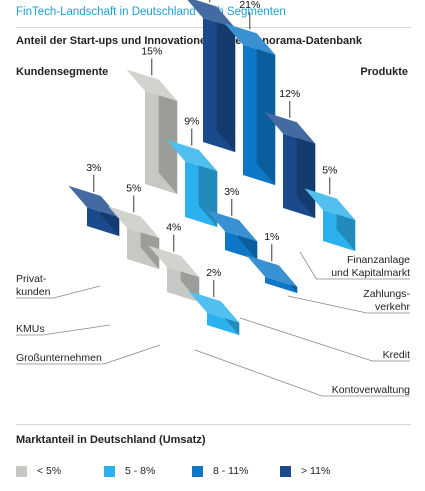 The image size is (425, 491). I want to click on product-segment-label: Zahlungs-, so click(386, 294).